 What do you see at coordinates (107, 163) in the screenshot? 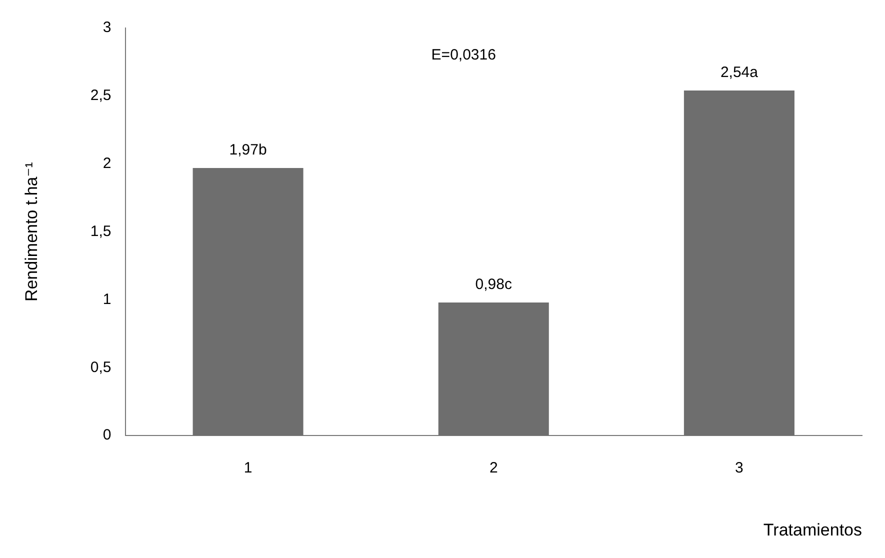
I see `y-tick-label: 2` at bounding box center [107, 163].